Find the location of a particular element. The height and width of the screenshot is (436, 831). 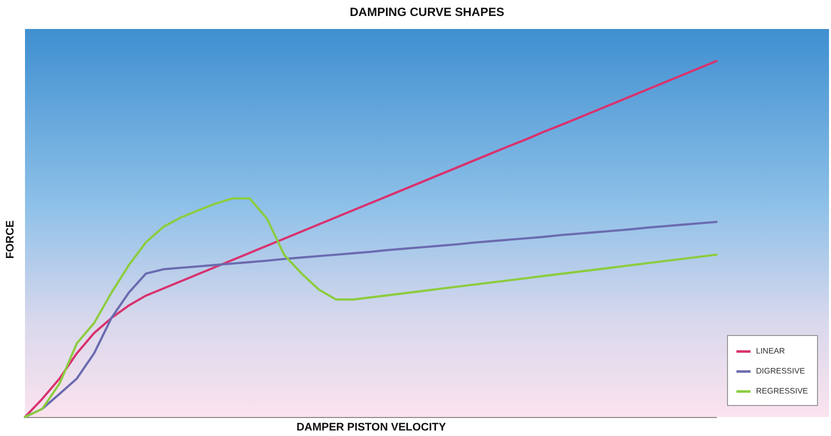

chart-title: DAMPING CURVE SHAPES is located at coordinates (427, 12).